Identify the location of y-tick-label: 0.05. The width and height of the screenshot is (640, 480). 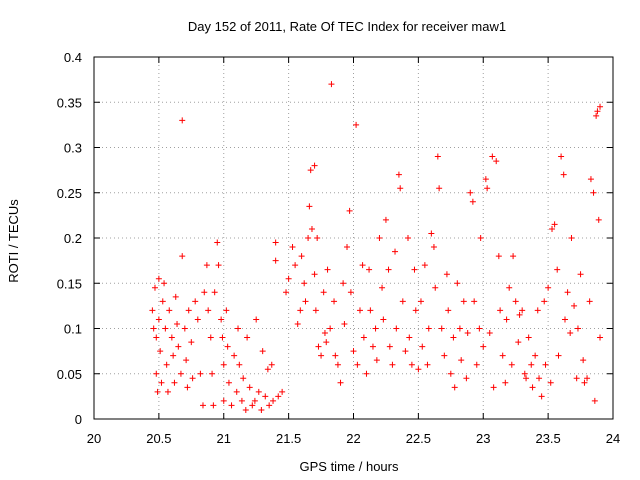
(69, 374).